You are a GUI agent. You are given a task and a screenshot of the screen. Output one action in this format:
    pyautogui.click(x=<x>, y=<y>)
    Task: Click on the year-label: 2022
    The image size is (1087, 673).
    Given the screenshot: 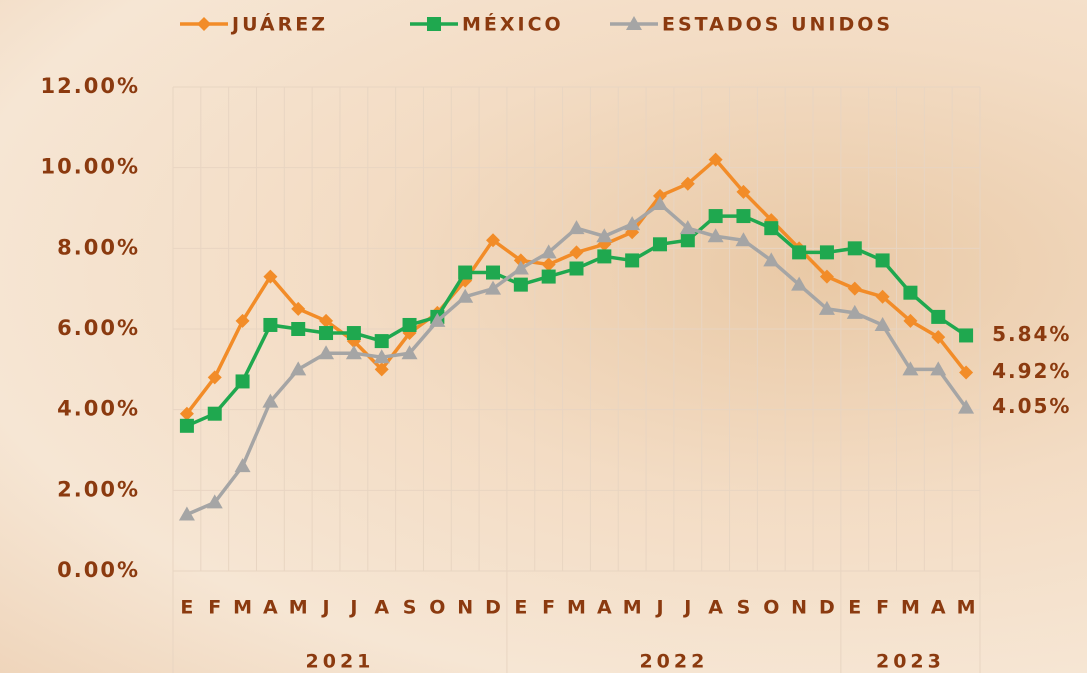 What is the action you would take?
    pyautogui.click(x=673, y=662)
    